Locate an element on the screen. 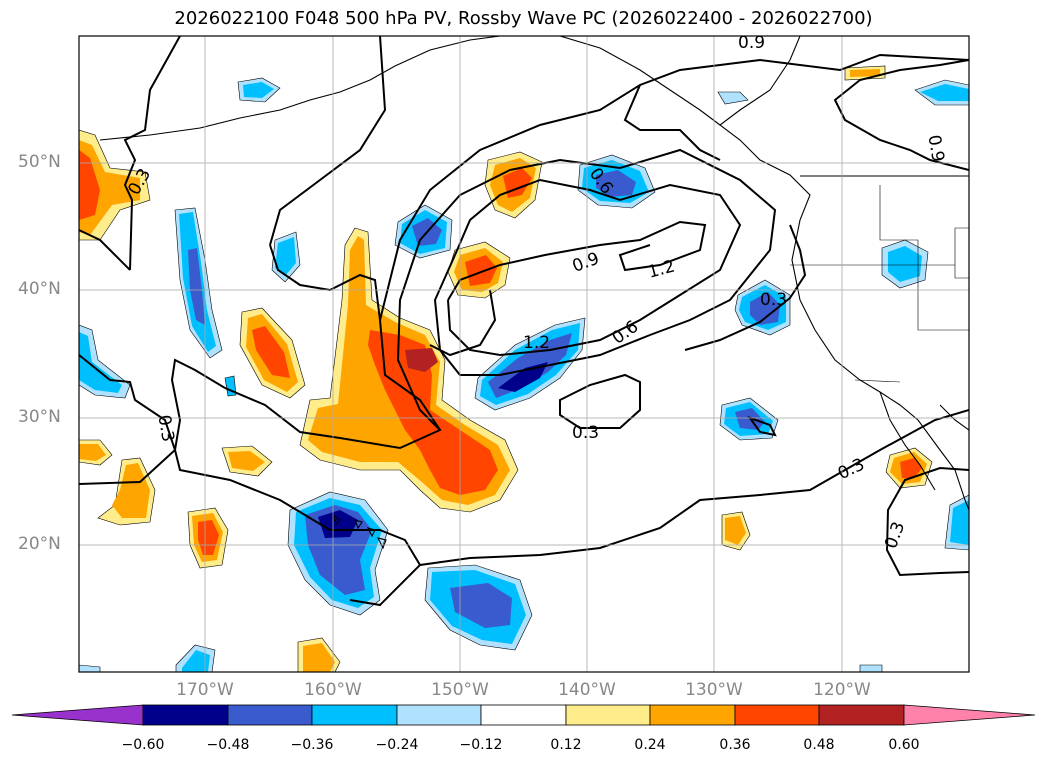 The height and width of the screenshot is (765, 1047). lon-label: 150°W is located at coordinates (460, 690).